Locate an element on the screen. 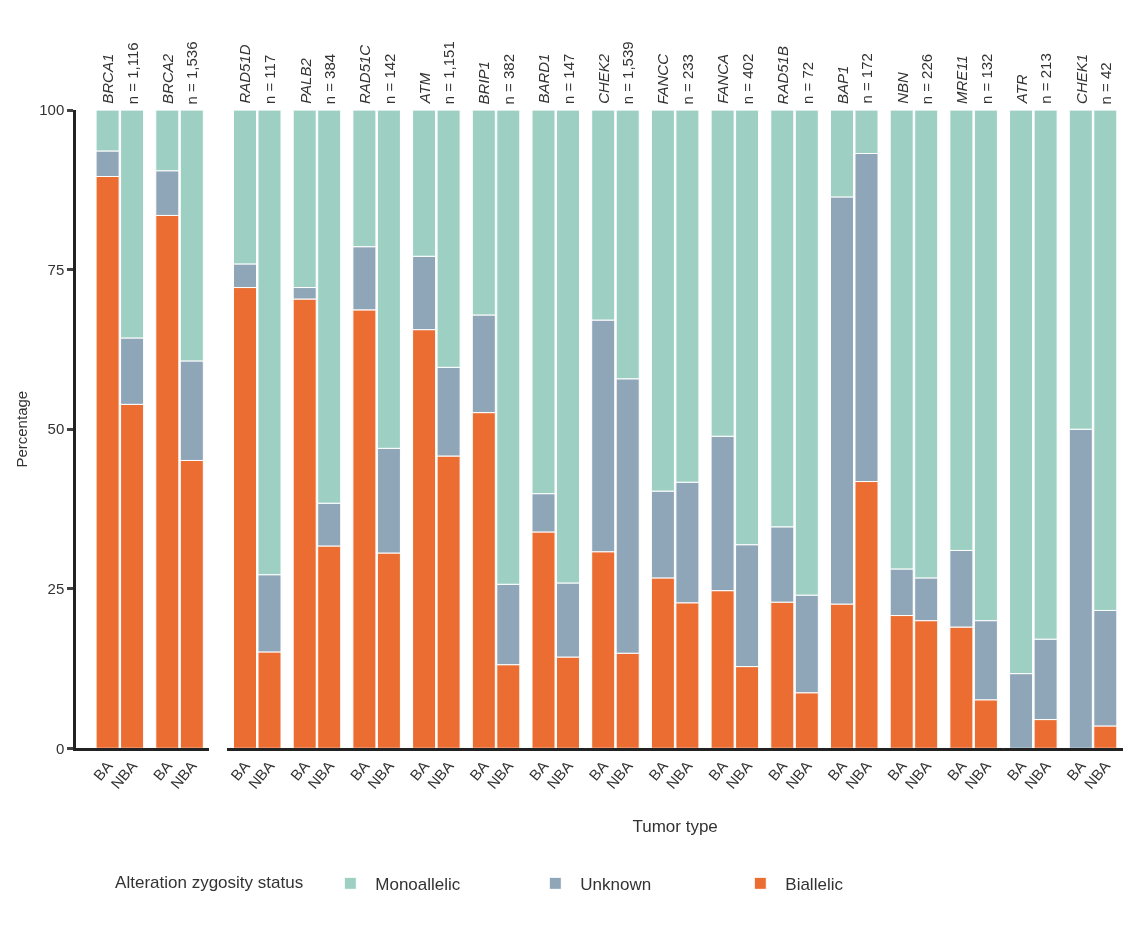 The image size is (1131, 933). chart-subtitle: n = 226 is located at coordinates (927, 79).